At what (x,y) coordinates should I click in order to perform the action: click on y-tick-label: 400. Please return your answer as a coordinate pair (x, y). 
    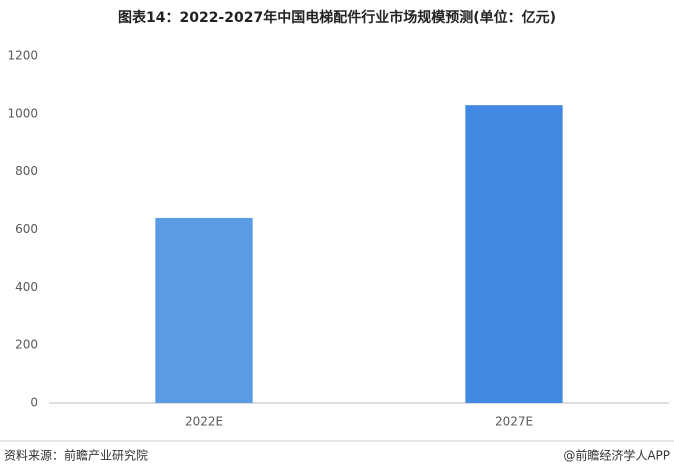
    Looking at the image, I should click on (26, 287).